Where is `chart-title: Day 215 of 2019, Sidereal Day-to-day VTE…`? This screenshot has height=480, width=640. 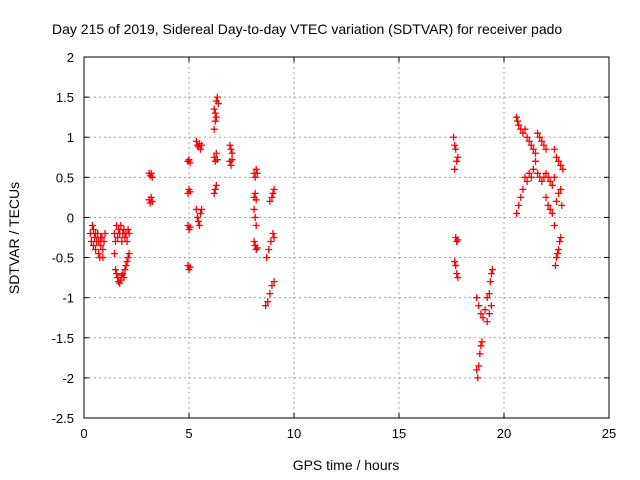
chart-title: Day 215 of 2019, Sidereal Day-to-day VTE… is located at coordinates (307, 29).